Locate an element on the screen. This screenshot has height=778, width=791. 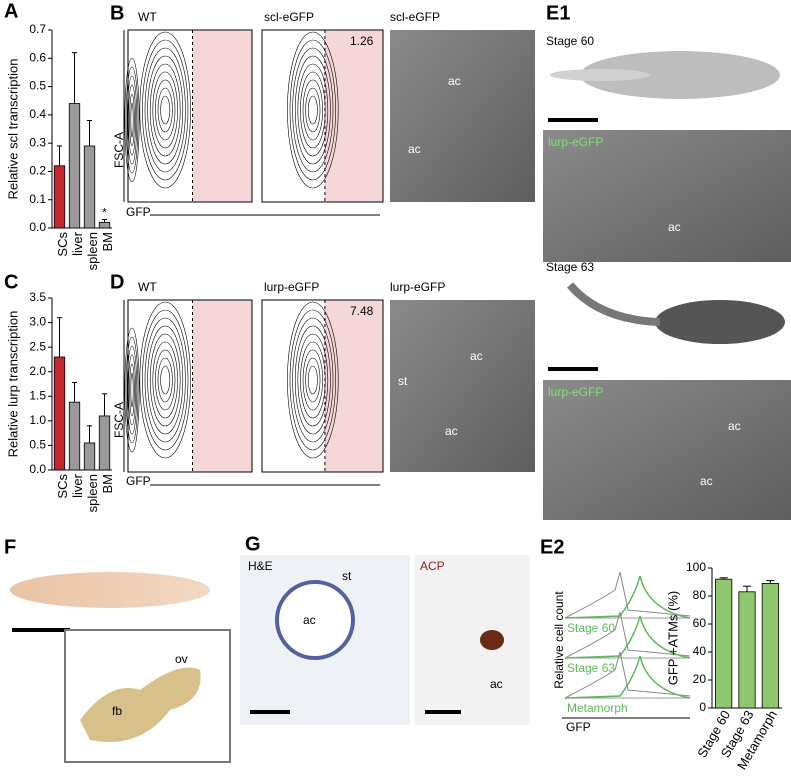
legend: Stage 60 is located at coordinates (591, 628).